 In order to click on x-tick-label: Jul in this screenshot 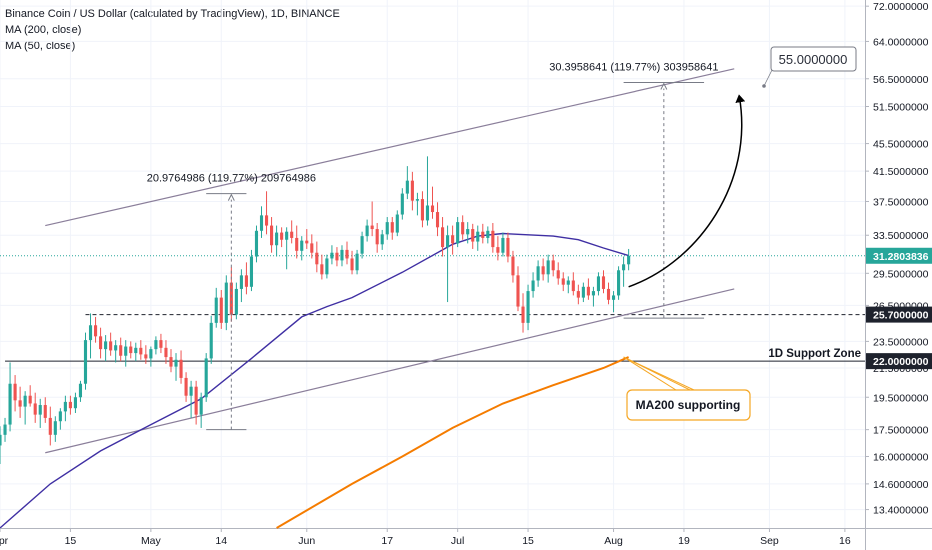, I will do `click(457, 541)`.